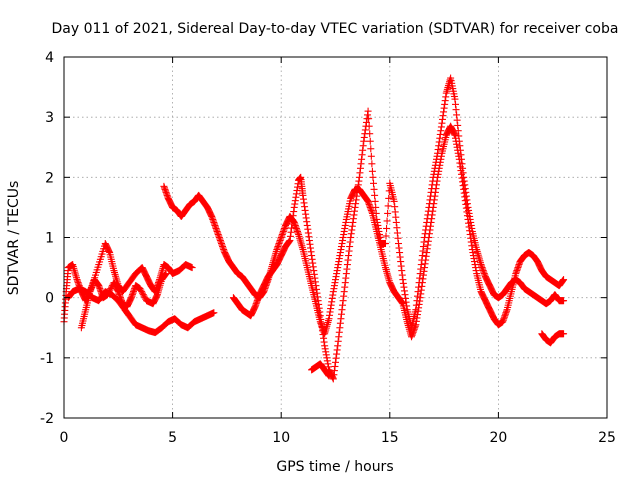 The image size is (640, 480). What do you see at coordinates (49, 178) in the screenshot?
I see `y-tick-label: 2` at bounding box center [49, 178].